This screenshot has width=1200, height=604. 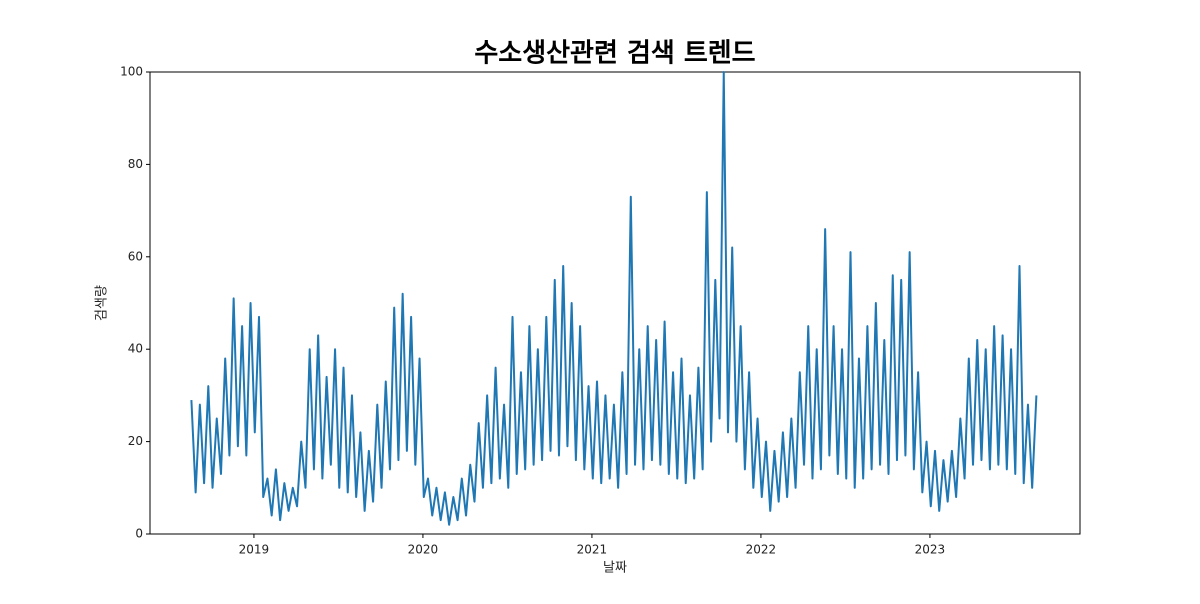 What do you see at coordinates (423, 550) in the screenshot?
I see `x-tick-label: 2020` at bounding box center [423, 550].